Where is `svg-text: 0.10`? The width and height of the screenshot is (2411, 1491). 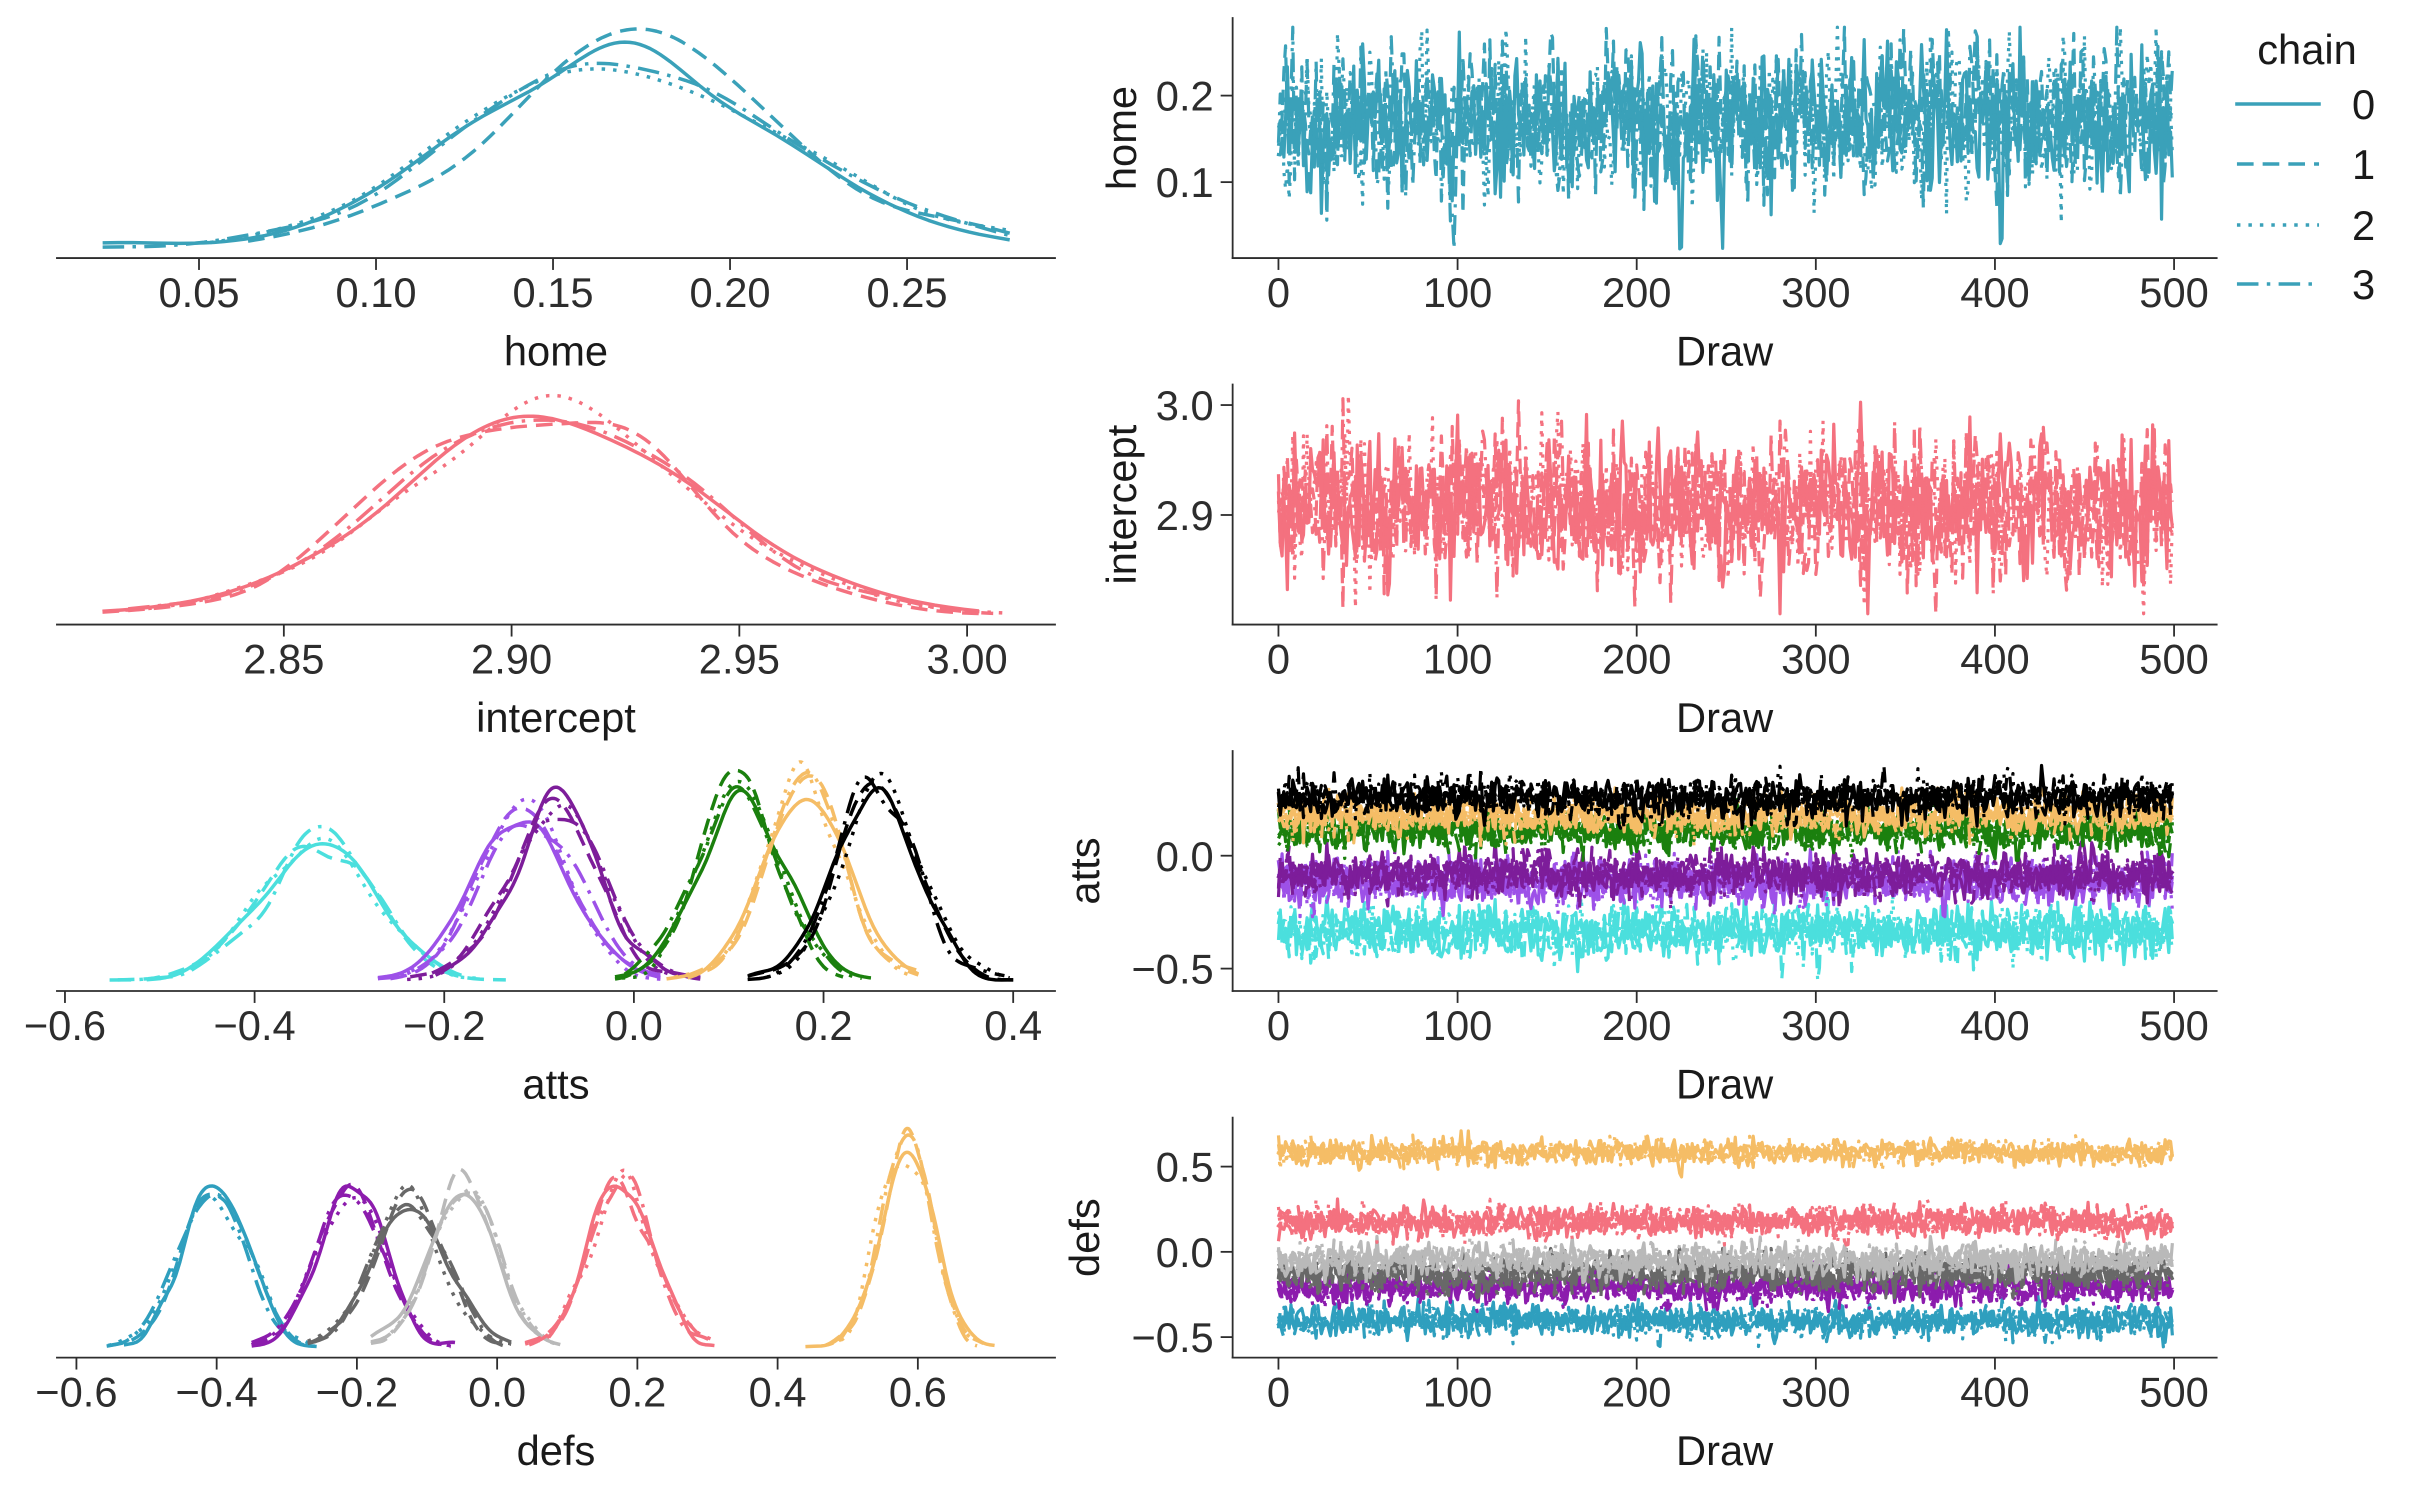 svg-text: 0.10 is located at coordinates (375, 292).